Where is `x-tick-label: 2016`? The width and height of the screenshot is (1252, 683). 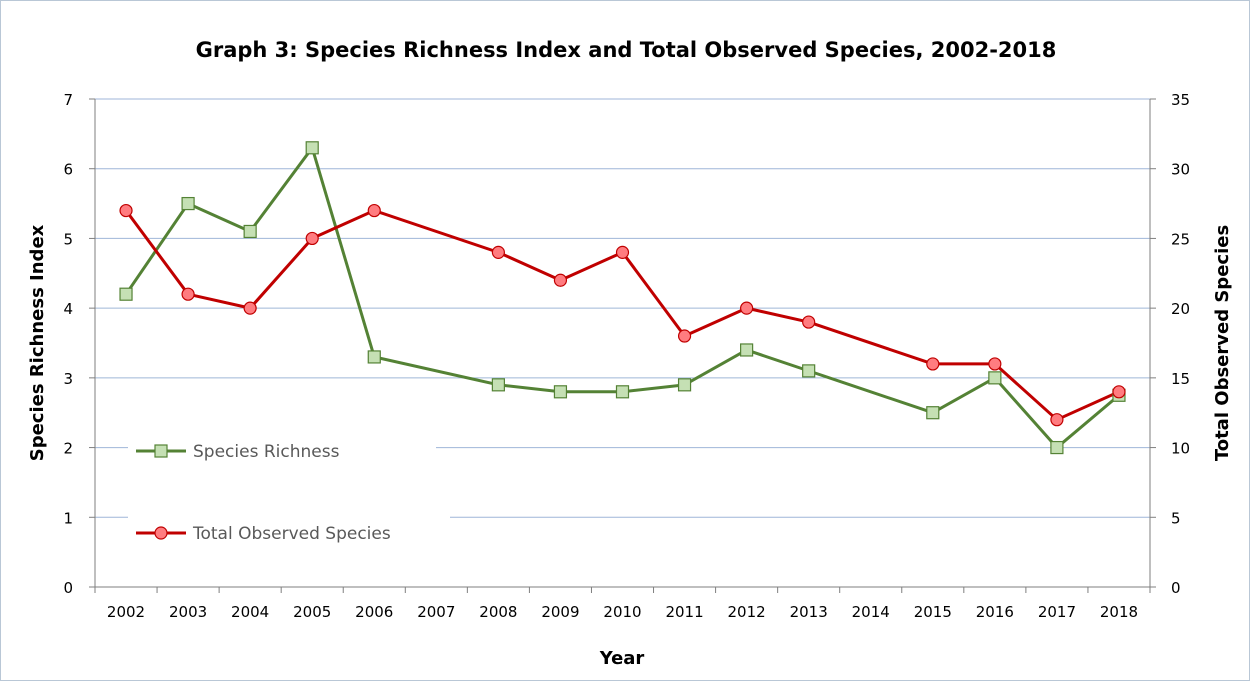 x-tick-label: 2016 is located at coordinates (995, 612).